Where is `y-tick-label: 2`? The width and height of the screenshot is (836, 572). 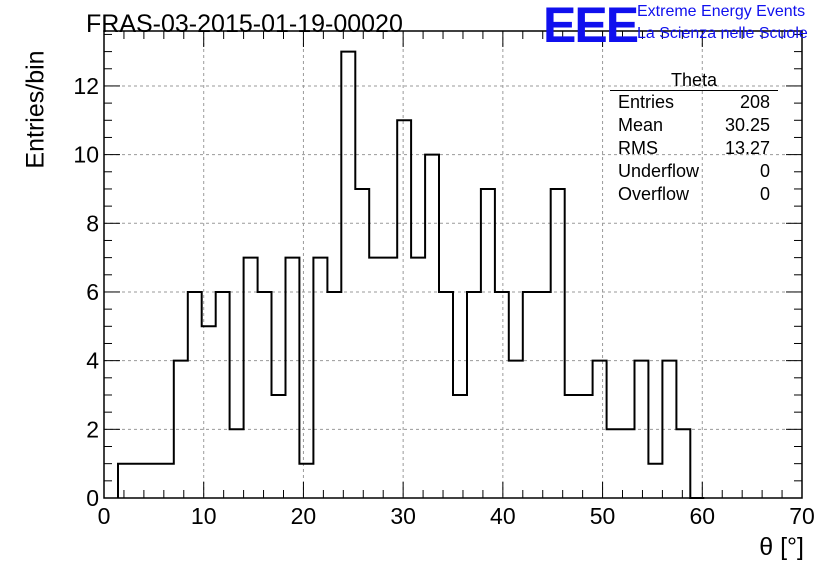 y-tick-label: 2 is located at coordinates (92, 429).